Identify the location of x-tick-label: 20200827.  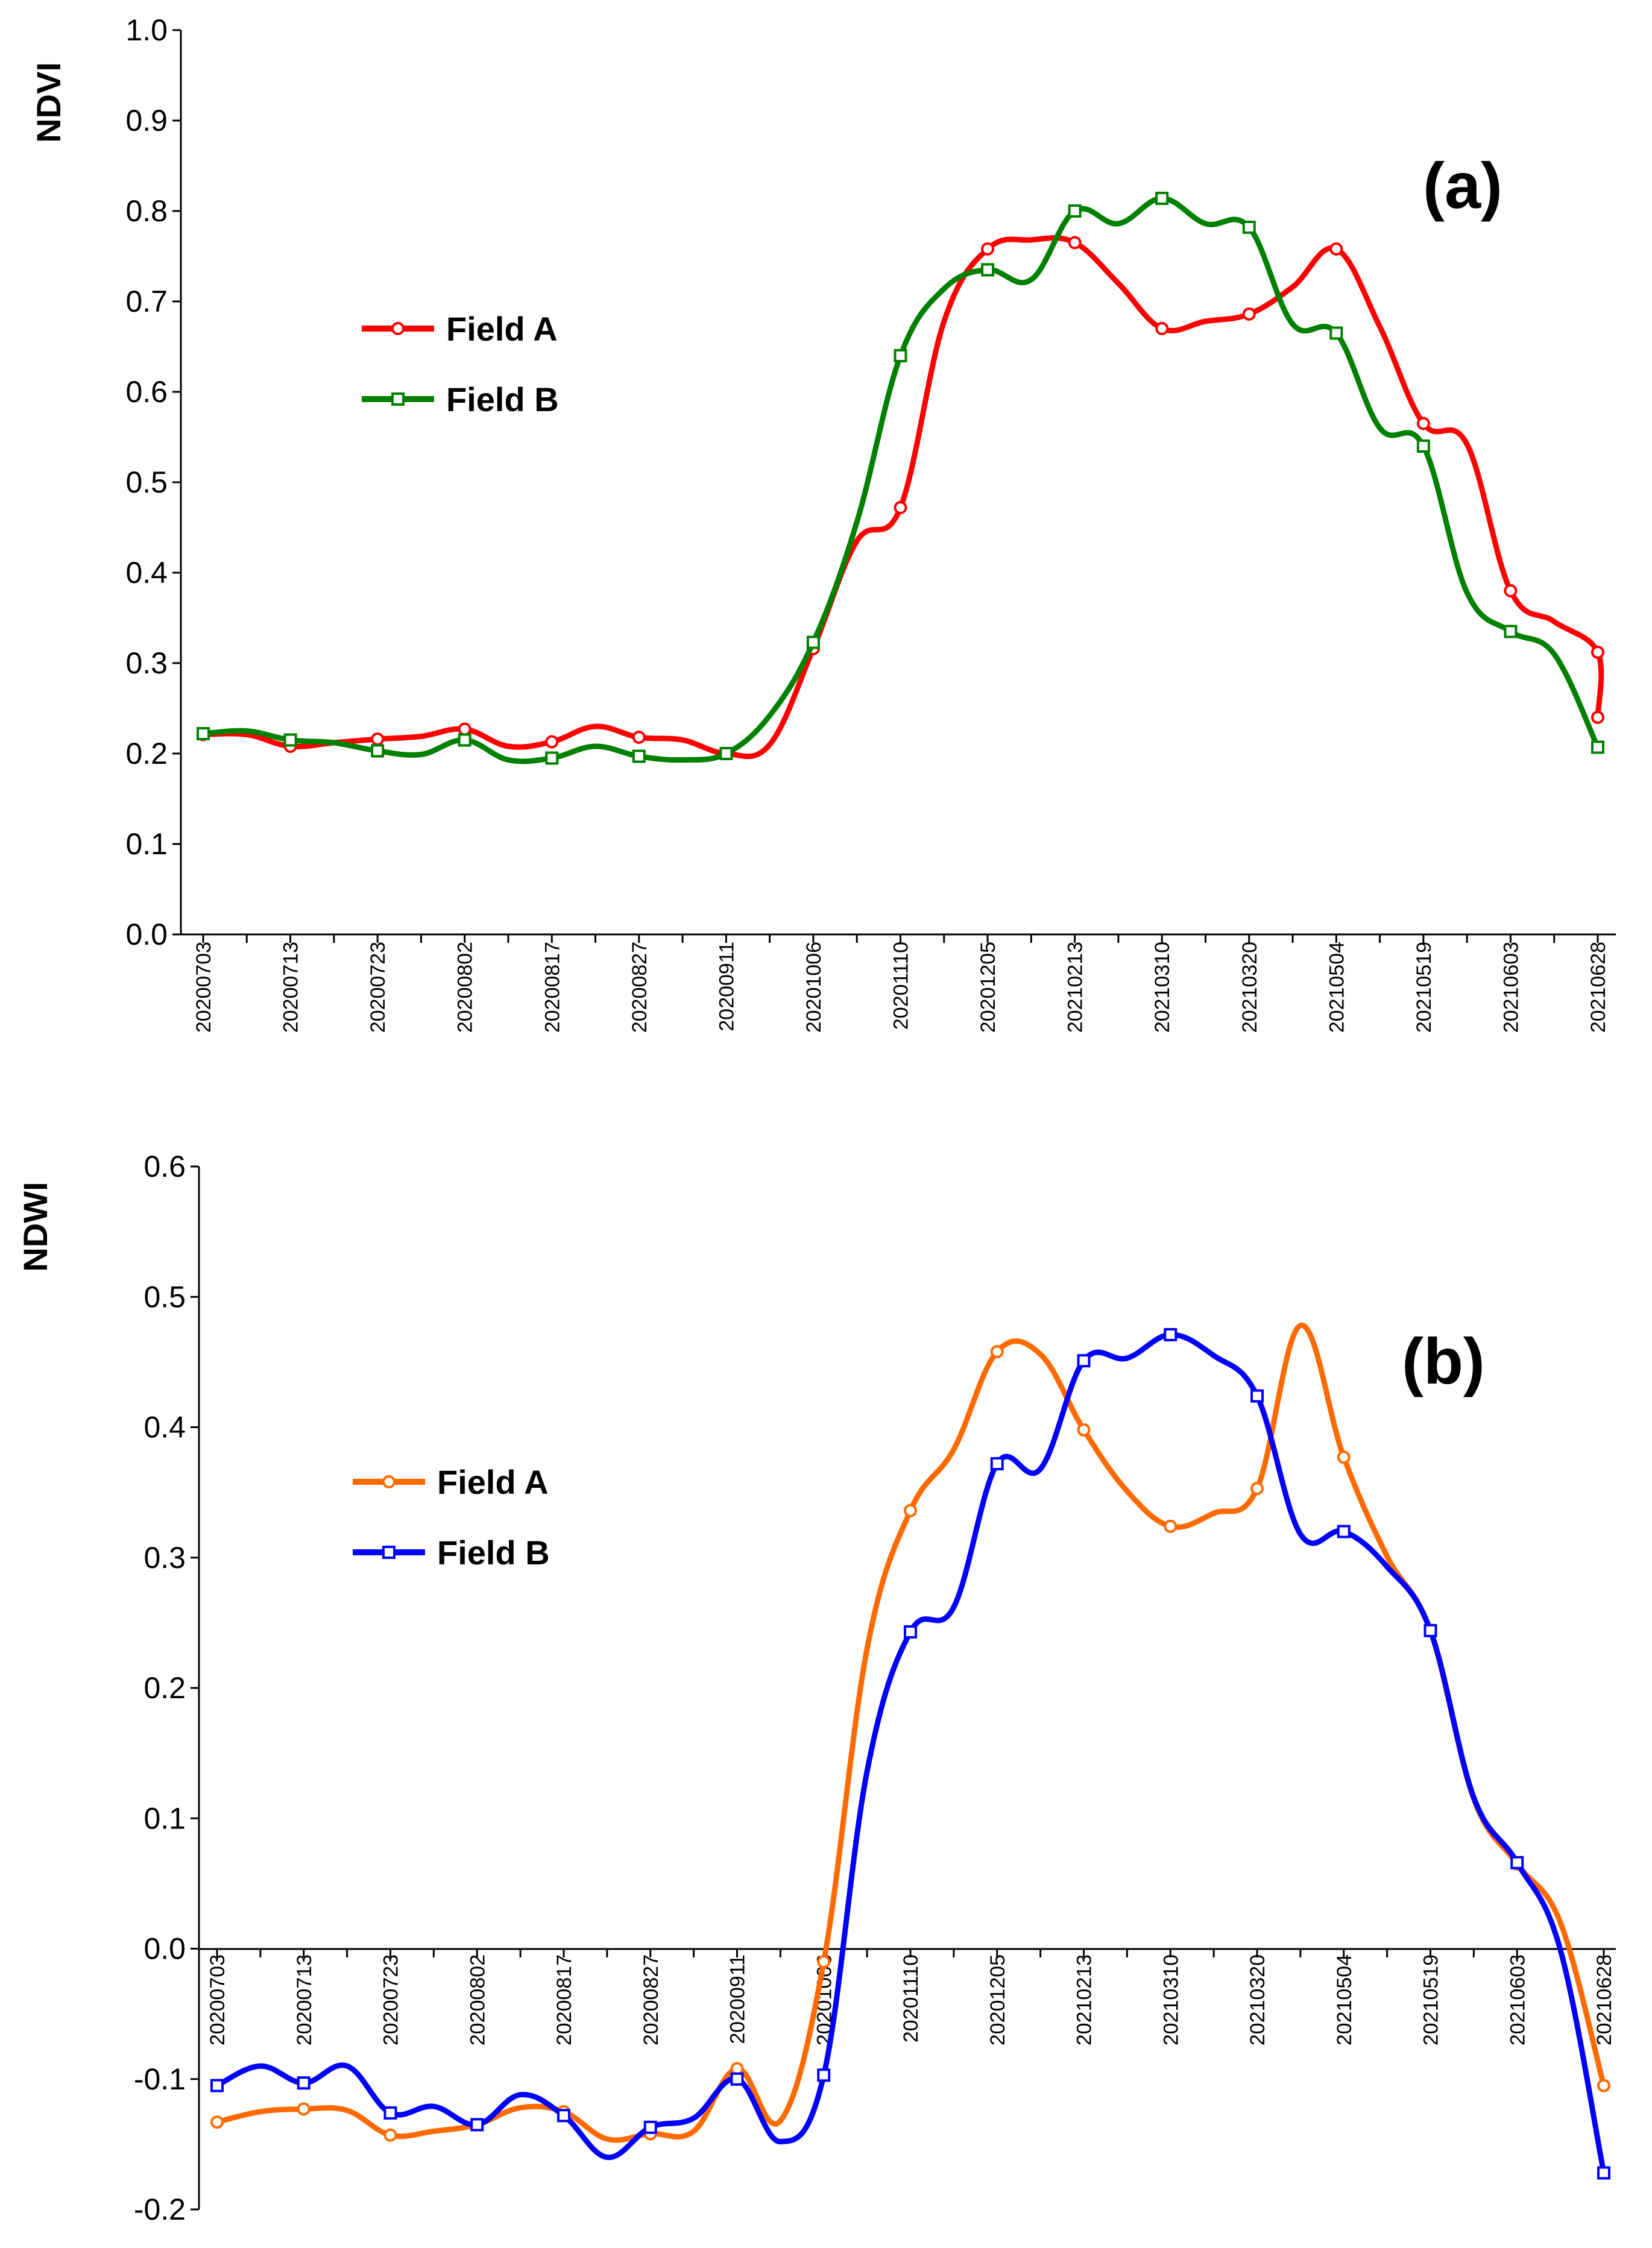
(639, 988).